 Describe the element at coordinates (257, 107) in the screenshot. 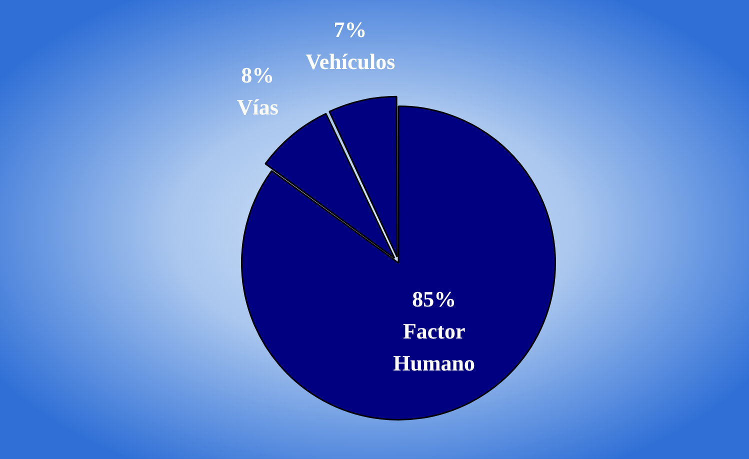

I see `slice-label: Vías` at that location.